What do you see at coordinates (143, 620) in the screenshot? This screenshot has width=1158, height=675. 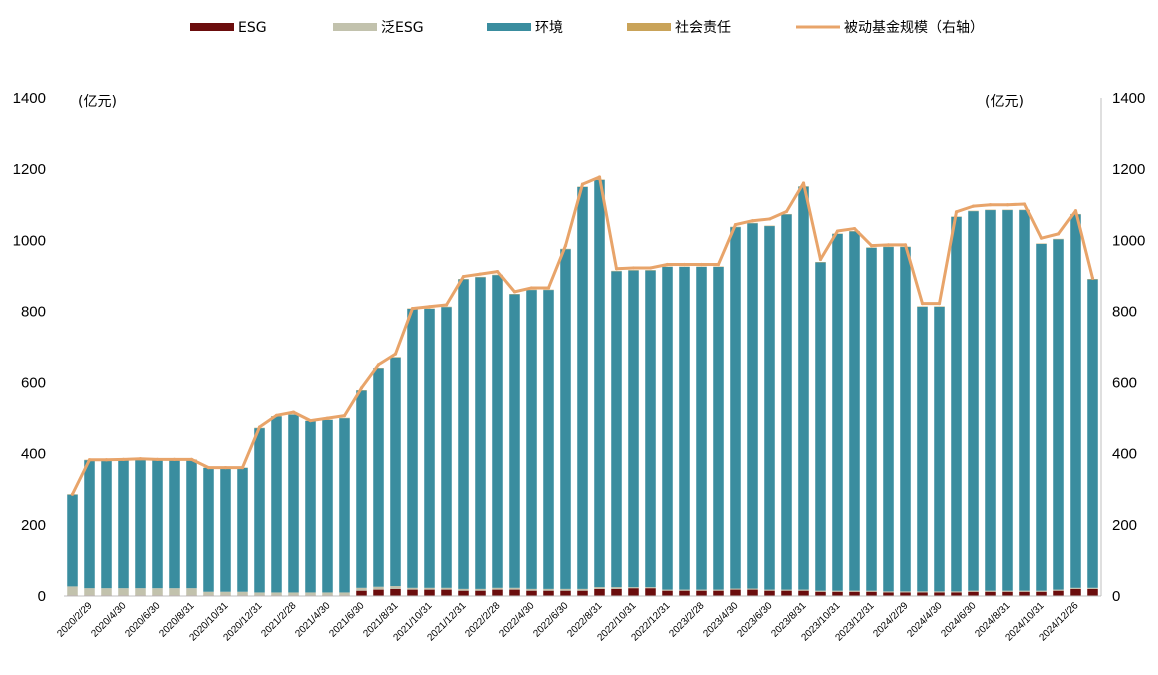 I see `x-tick-label: 2020/6/30` at bounding box center [143, 620].